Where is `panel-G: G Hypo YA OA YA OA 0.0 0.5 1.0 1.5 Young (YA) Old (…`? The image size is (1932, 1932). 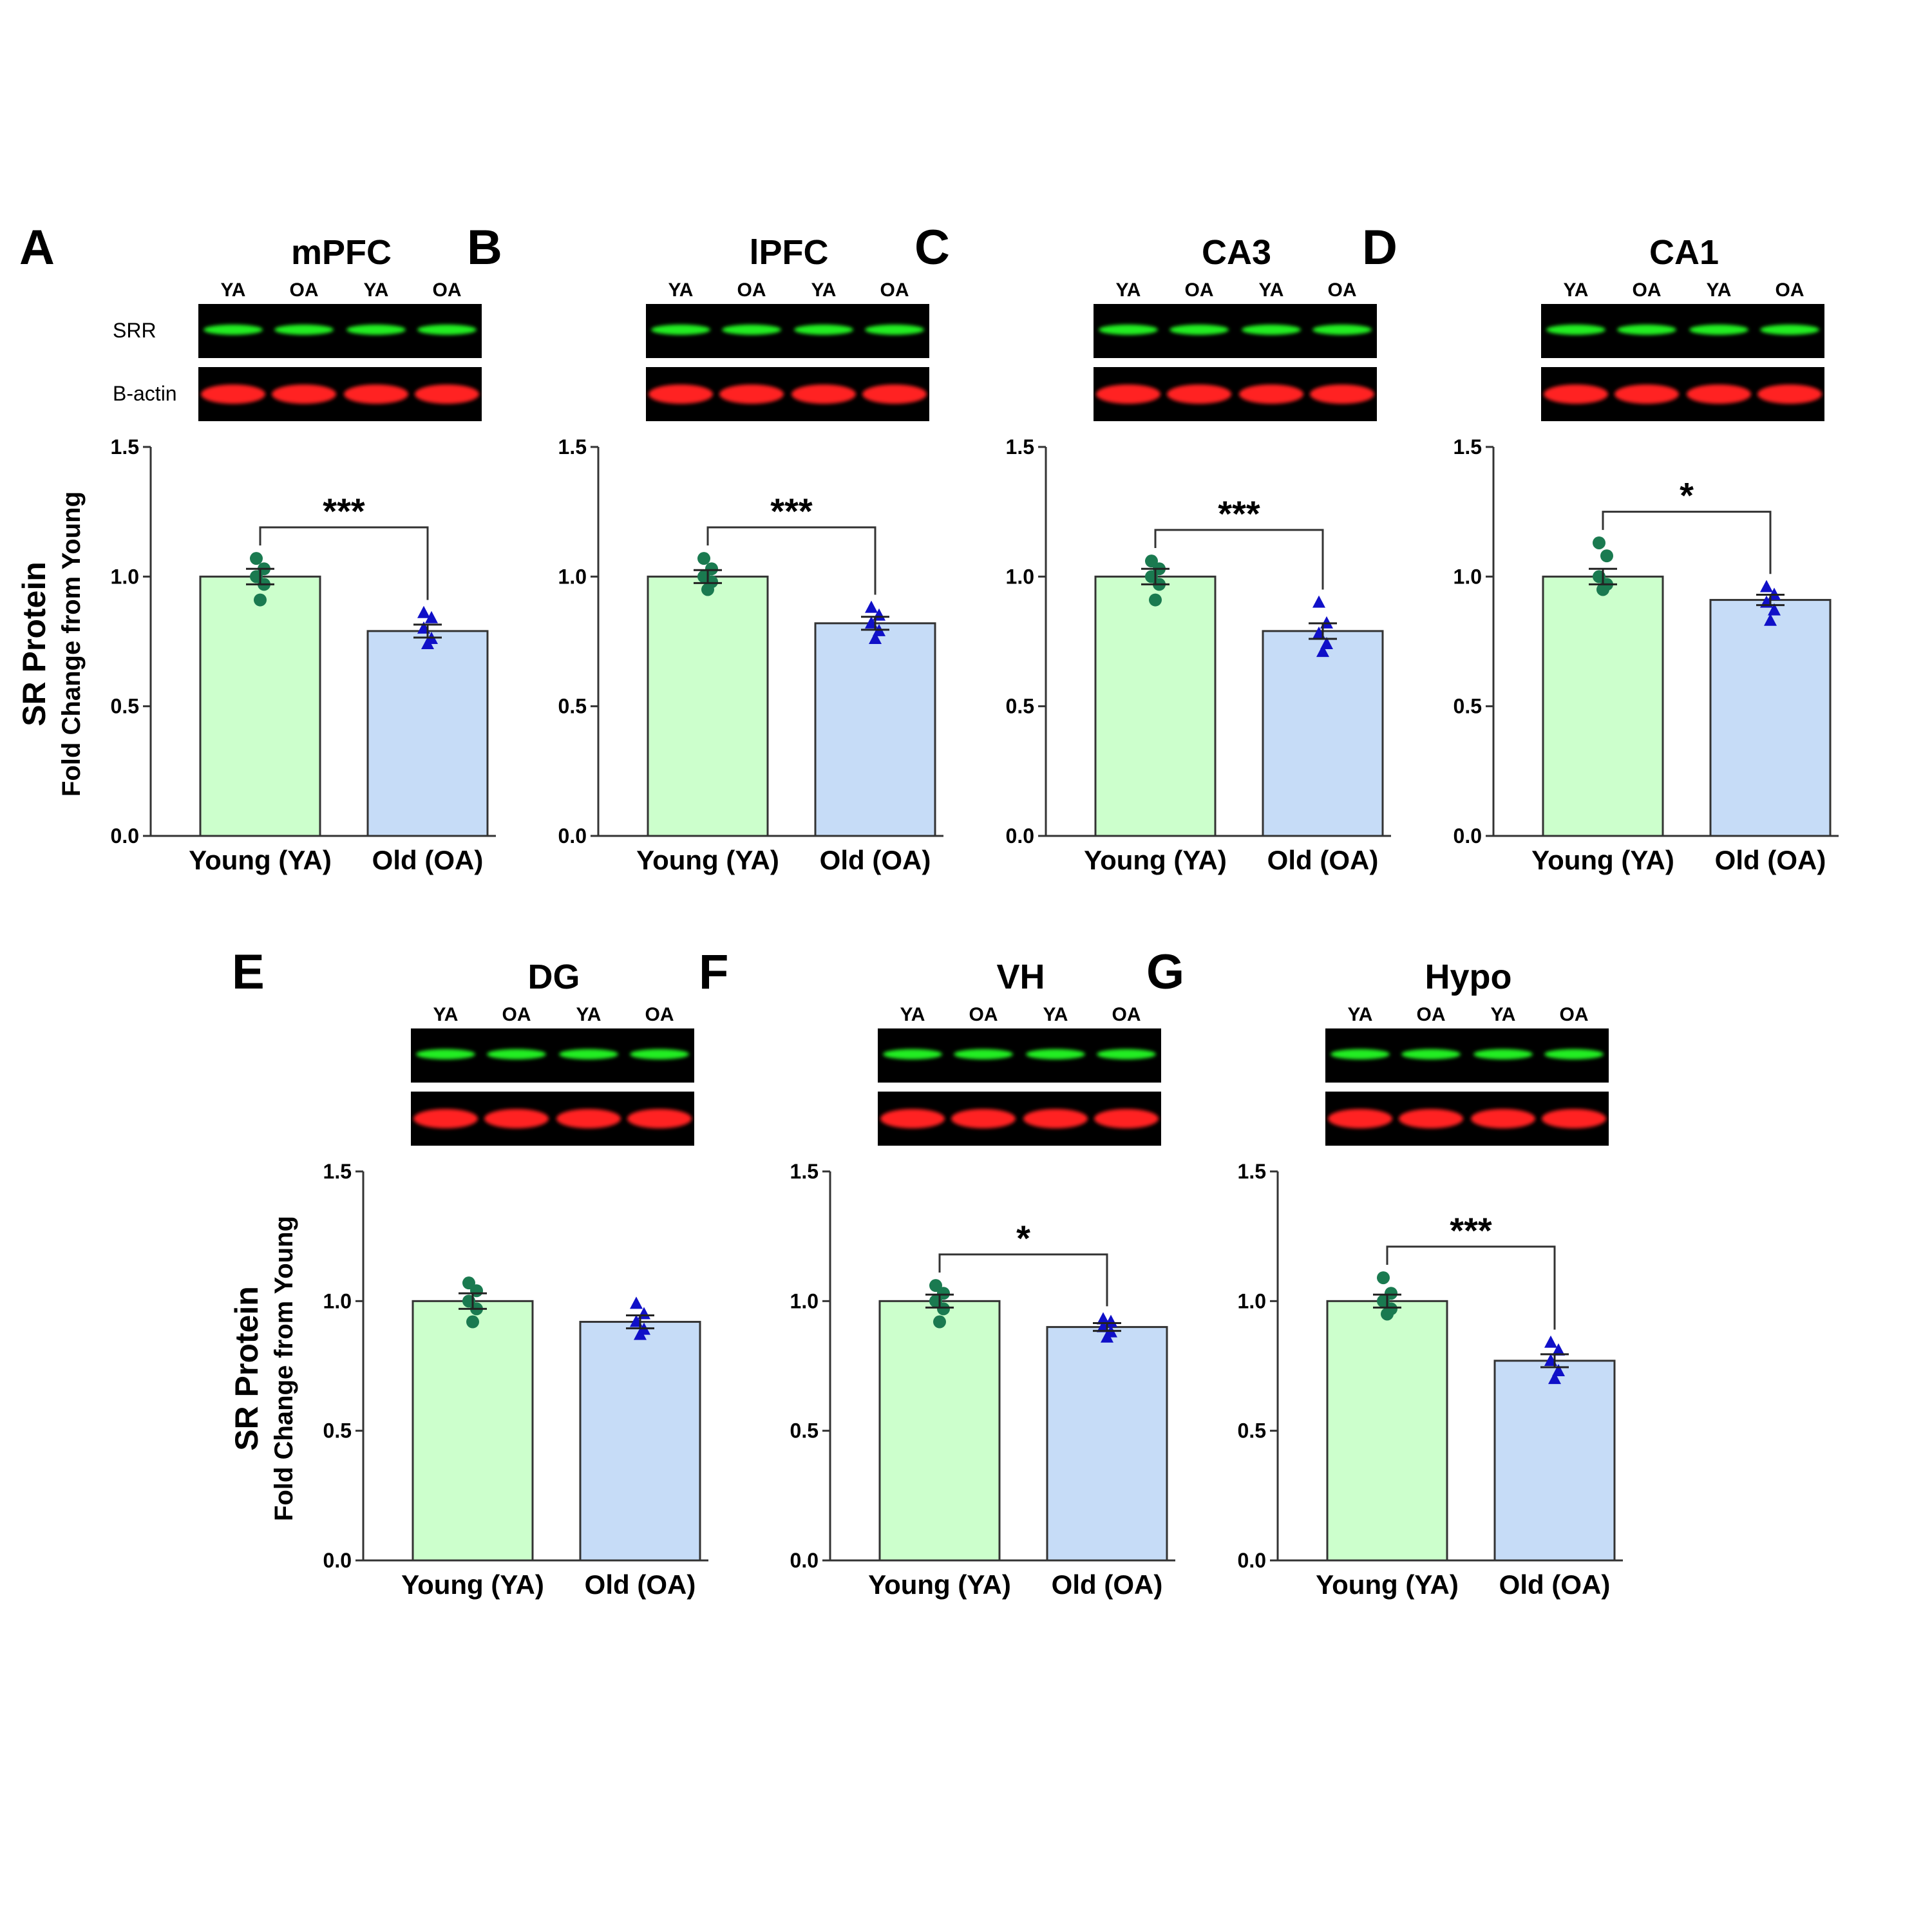 panel-G: G Hypo YA OA YA OA 0.0 0.5 1.0 1.5 Young (YA) Old (… is located at coordinates (1384, 1272).